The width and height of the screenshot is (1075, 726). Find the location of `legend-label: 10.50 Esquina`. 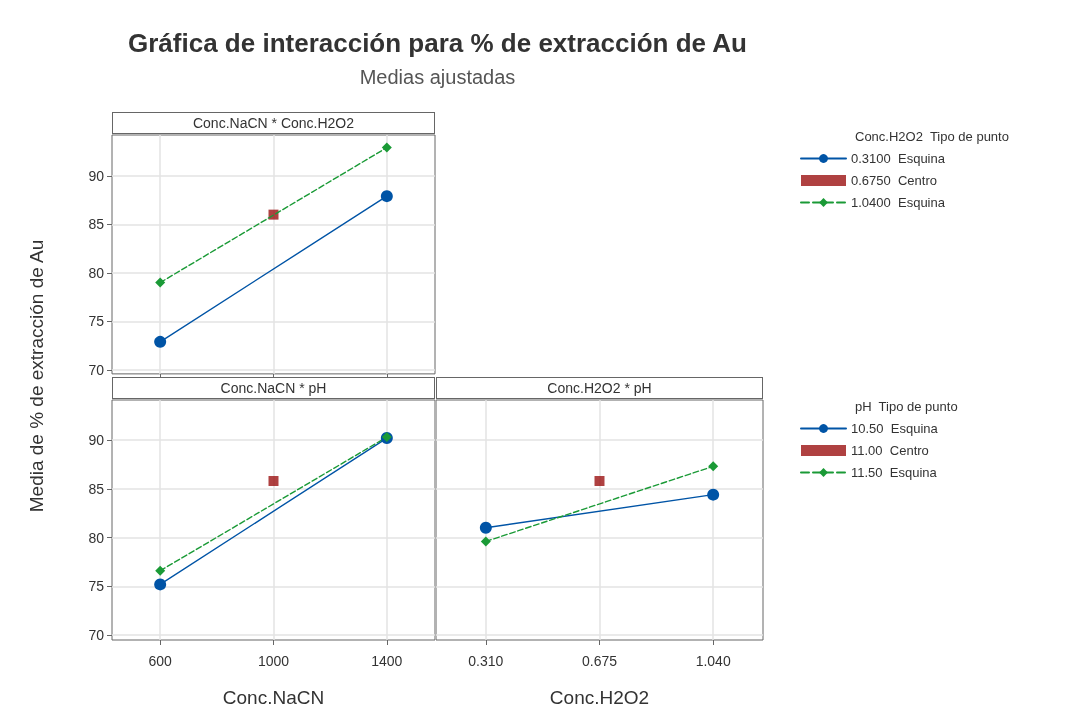

legend-label: 10.50 Esquina is located at coordinates (895, 428).